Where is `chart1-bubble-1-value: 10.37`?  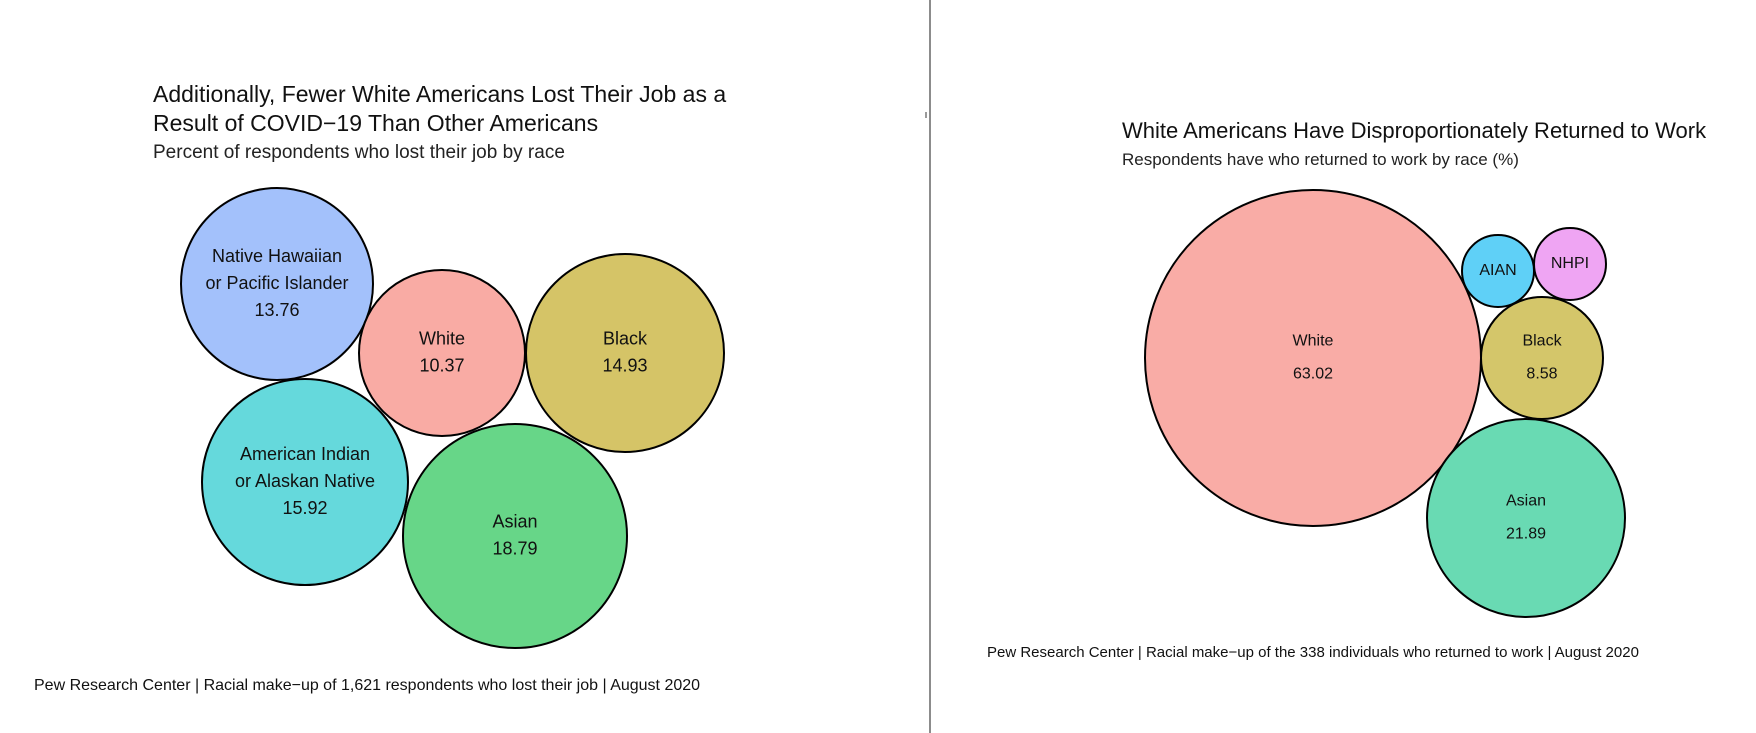
chart1-bubble-1-value: 10.37 is located at coordinates (441, 365).